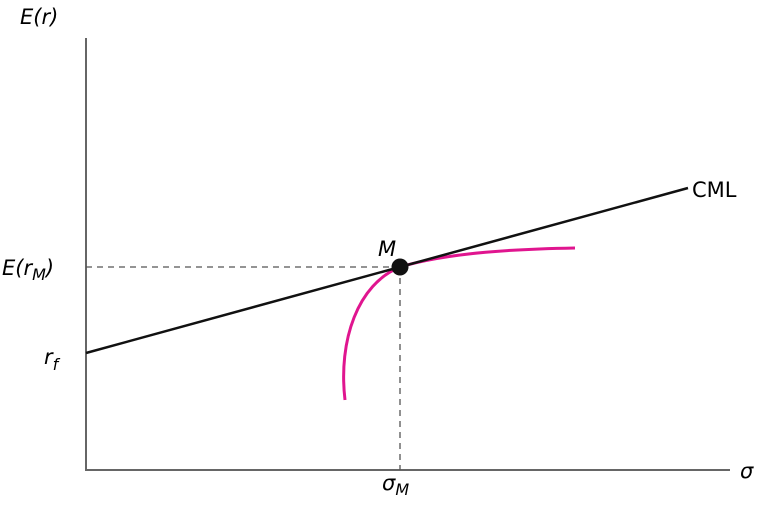  What do you see at coordinates (39, 17) in the screenshot?
I see `y-axis-label: E(r)` at bounding box center [39, 17].